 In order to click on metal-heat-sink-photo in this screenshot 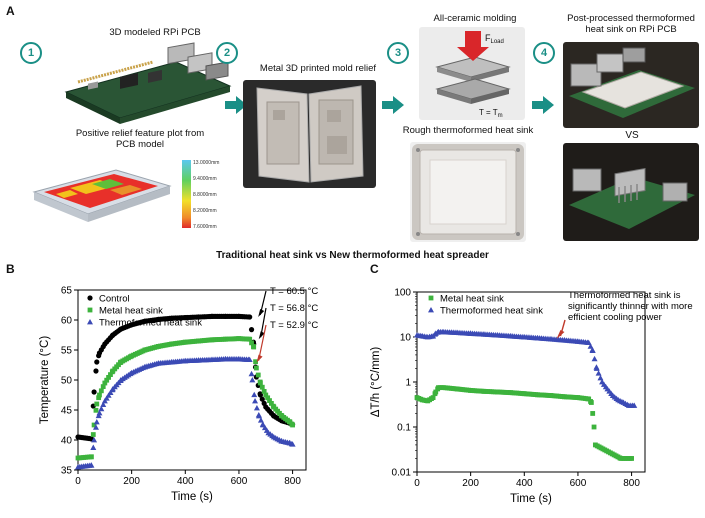, I will do `click(631, 192)`.